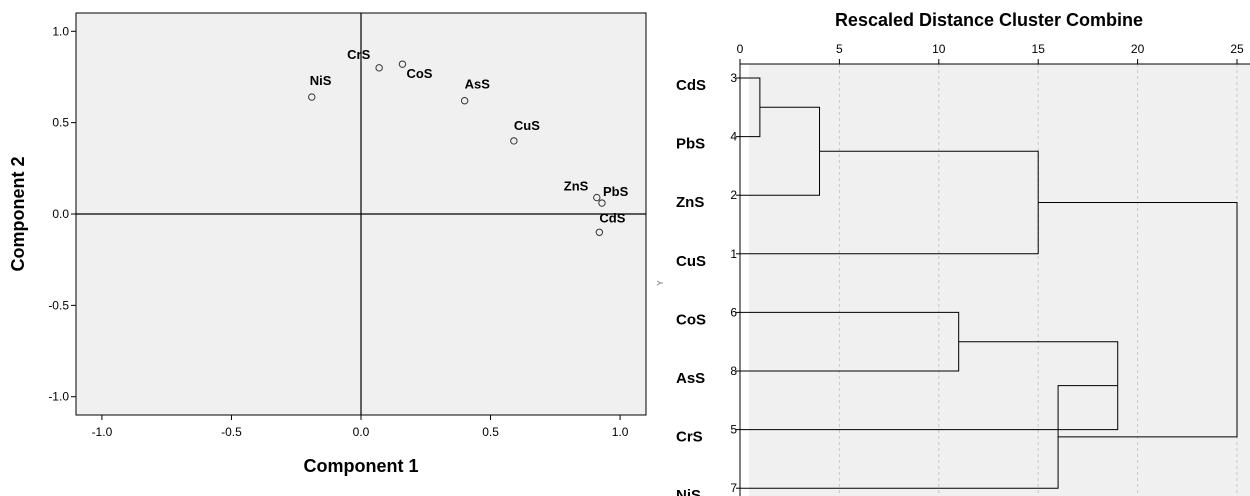 This screenshot has width=1250, height=496. I want to click on leaf-label: CuS, so click(691, 261).